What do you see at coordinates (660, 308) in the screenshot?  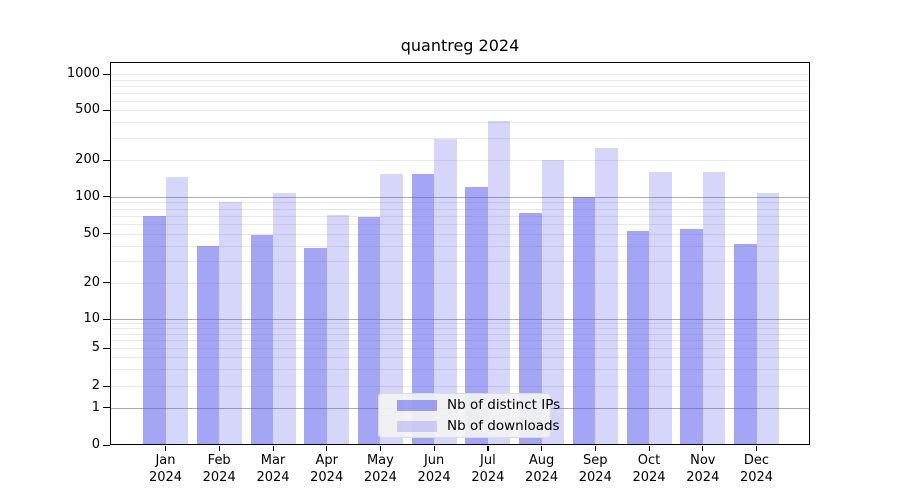 I see `bar-downloads-oct` at bounding box center [660, 308].